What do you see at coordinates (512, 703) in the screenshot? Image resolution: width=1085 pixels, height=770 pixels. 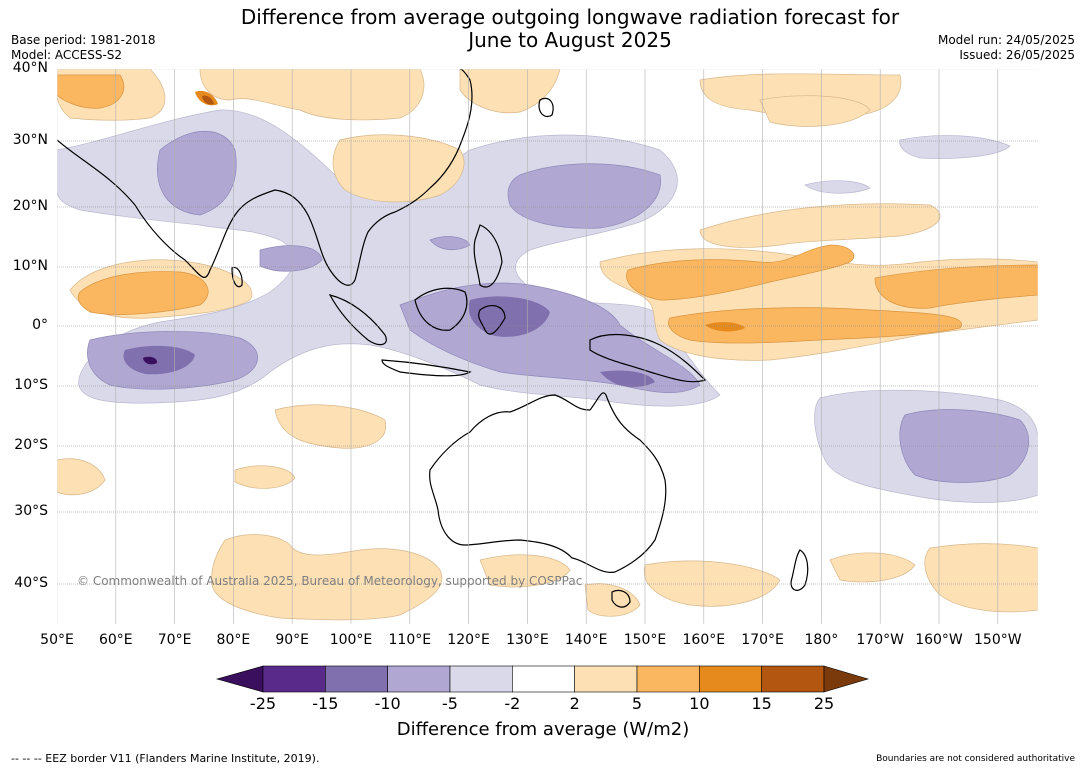 I see `colorbar-tick-label: -2` at bounding box center [512, 703].